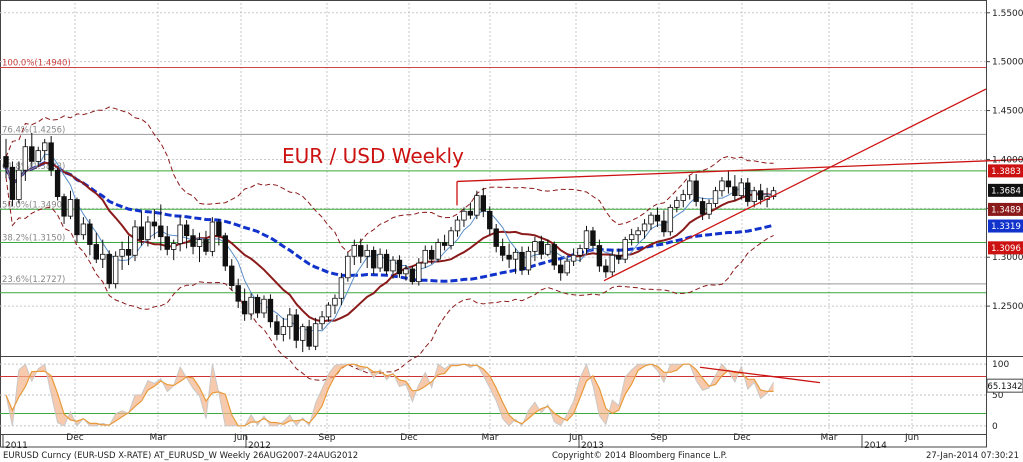 This screenshot has width=1023, height=462. I want to click on footer-right: 27-Jan-2014 07:30:21, so click(972, 456).